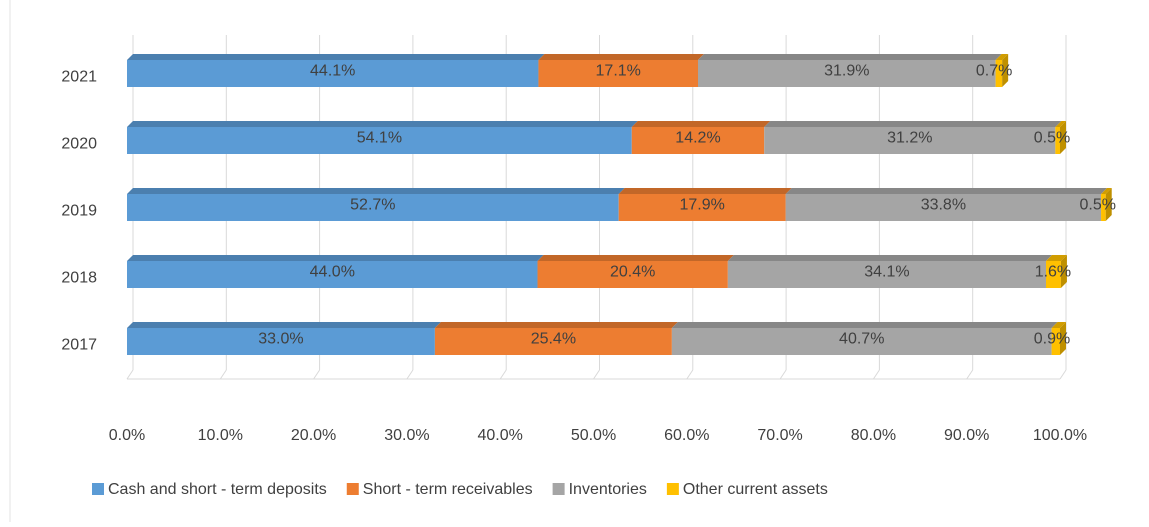  Describe the element at coordinates (966, 435) in the screenshot. I see `x-tick-label: 90.0%` at that location.